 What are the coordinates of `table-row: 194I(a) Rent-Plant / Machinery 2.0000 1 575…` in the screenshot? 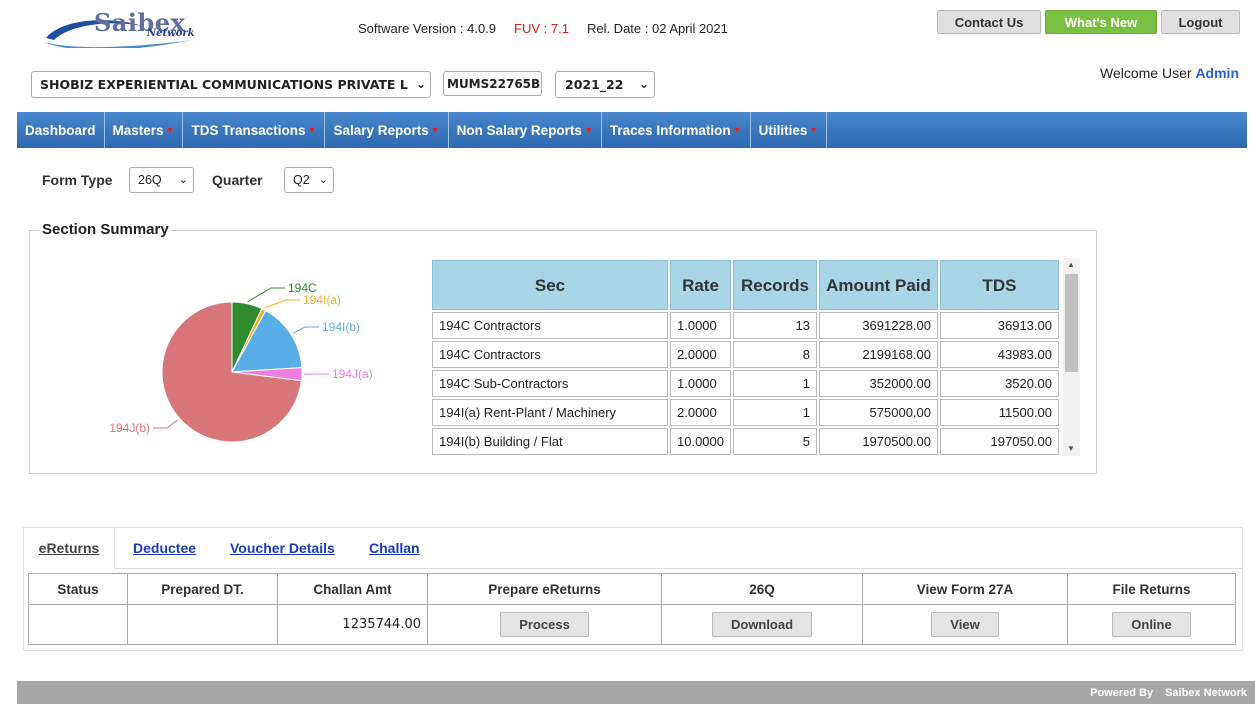 It's located at (745, 412).